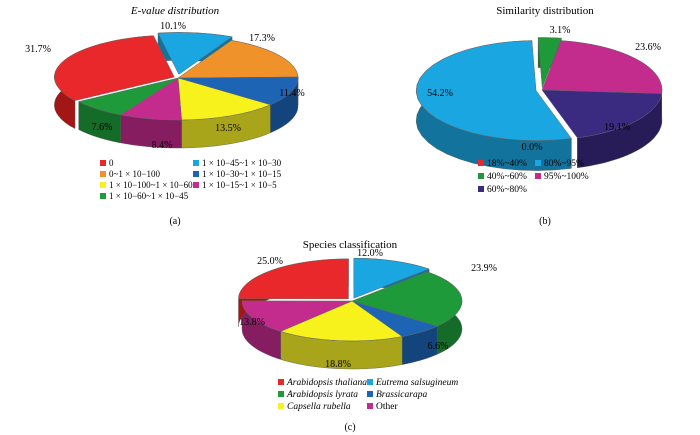  Describe the element at coordinates (507, 190) in the screenshot. I see `legend-label: 60%~80%` at that location.